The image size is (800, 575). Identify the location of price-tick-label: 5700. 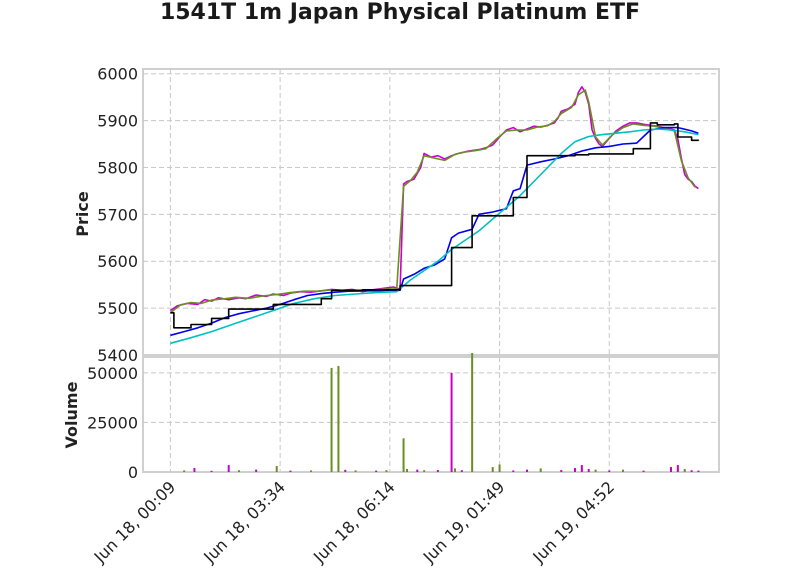
(117, 214).